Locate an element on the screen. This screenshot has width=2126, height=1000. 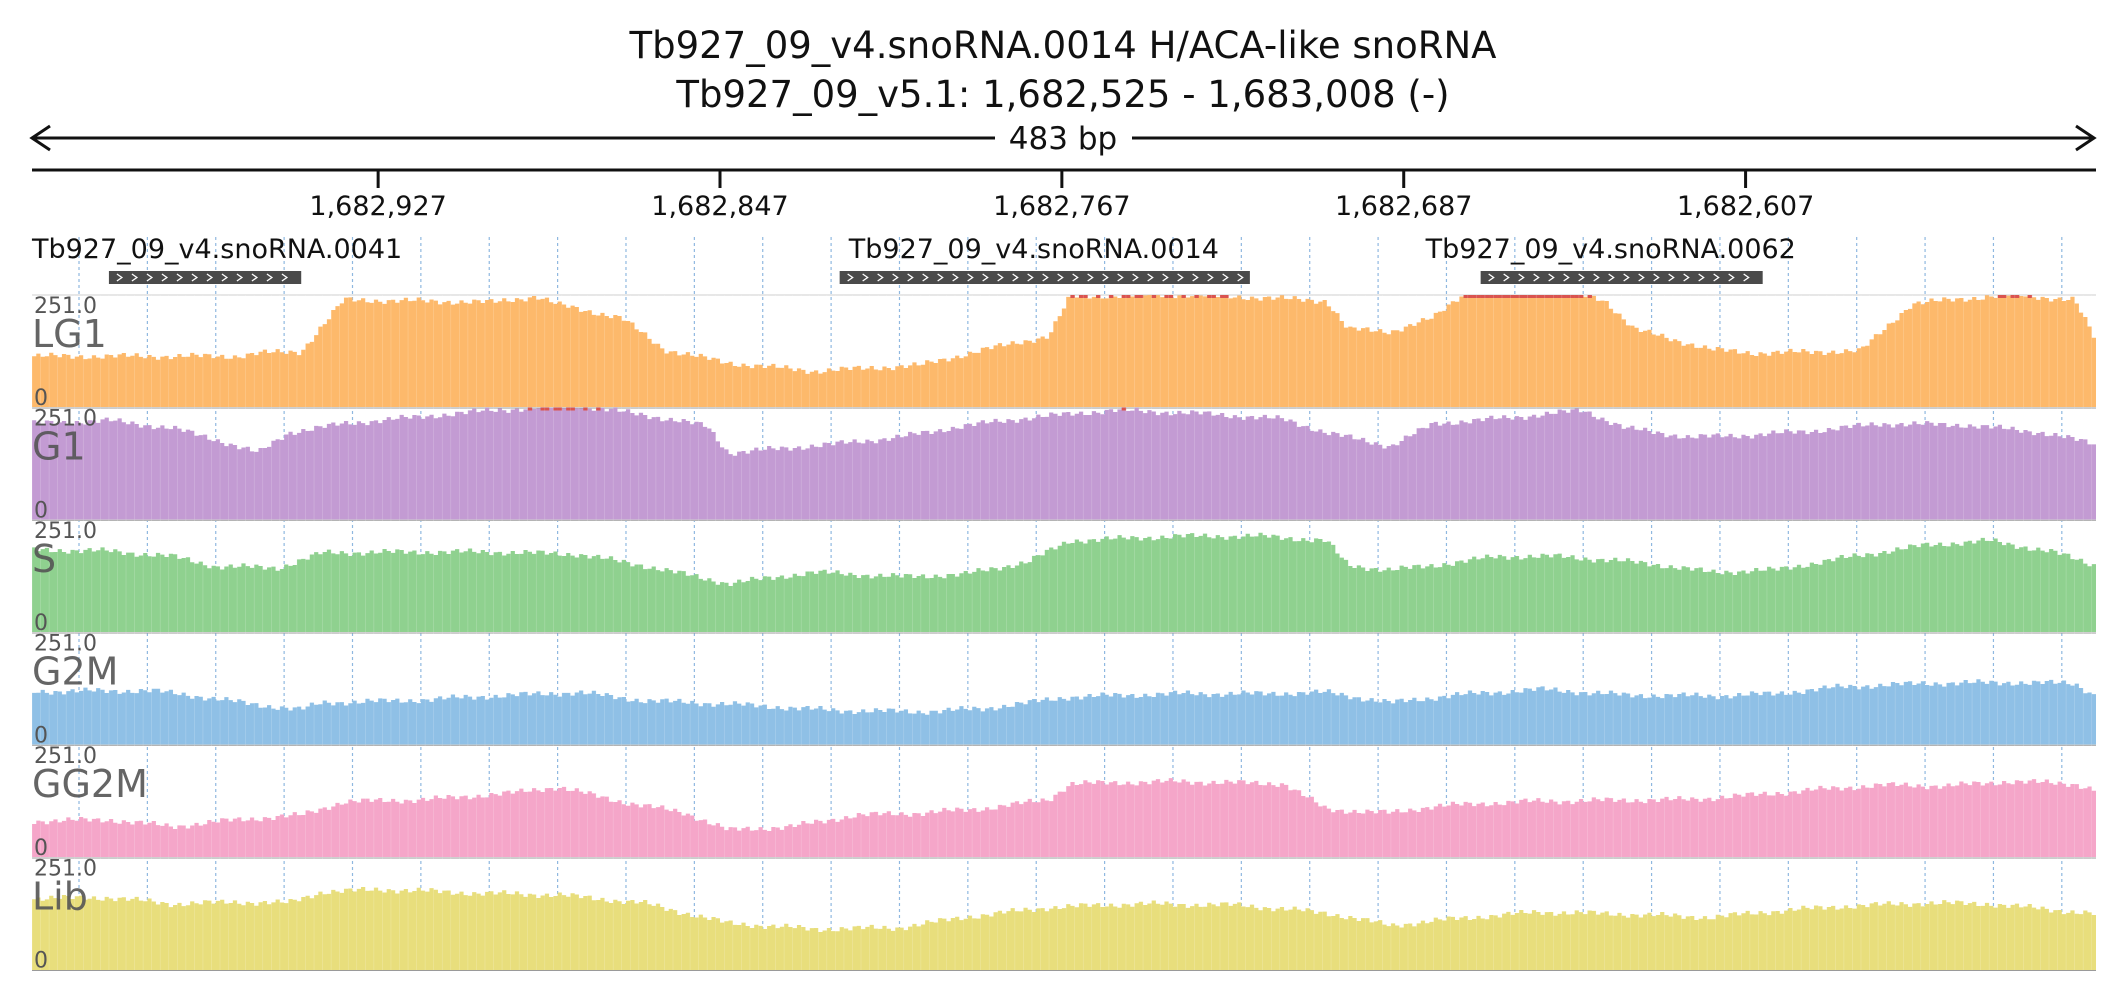
track-name: G2M is located at coordinates (75, 672).